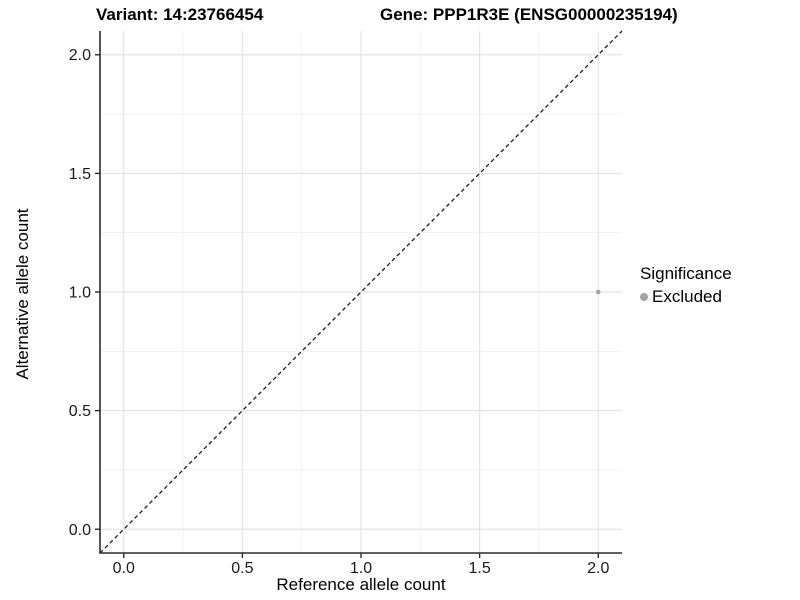  I want to click on legend-entry-label: Excluded, so click(687, 296).